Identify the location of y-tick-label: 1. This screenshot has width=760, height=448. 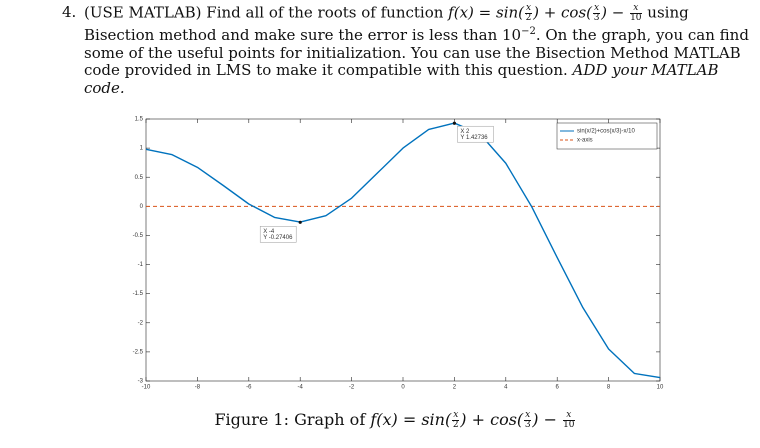
(142, 149).